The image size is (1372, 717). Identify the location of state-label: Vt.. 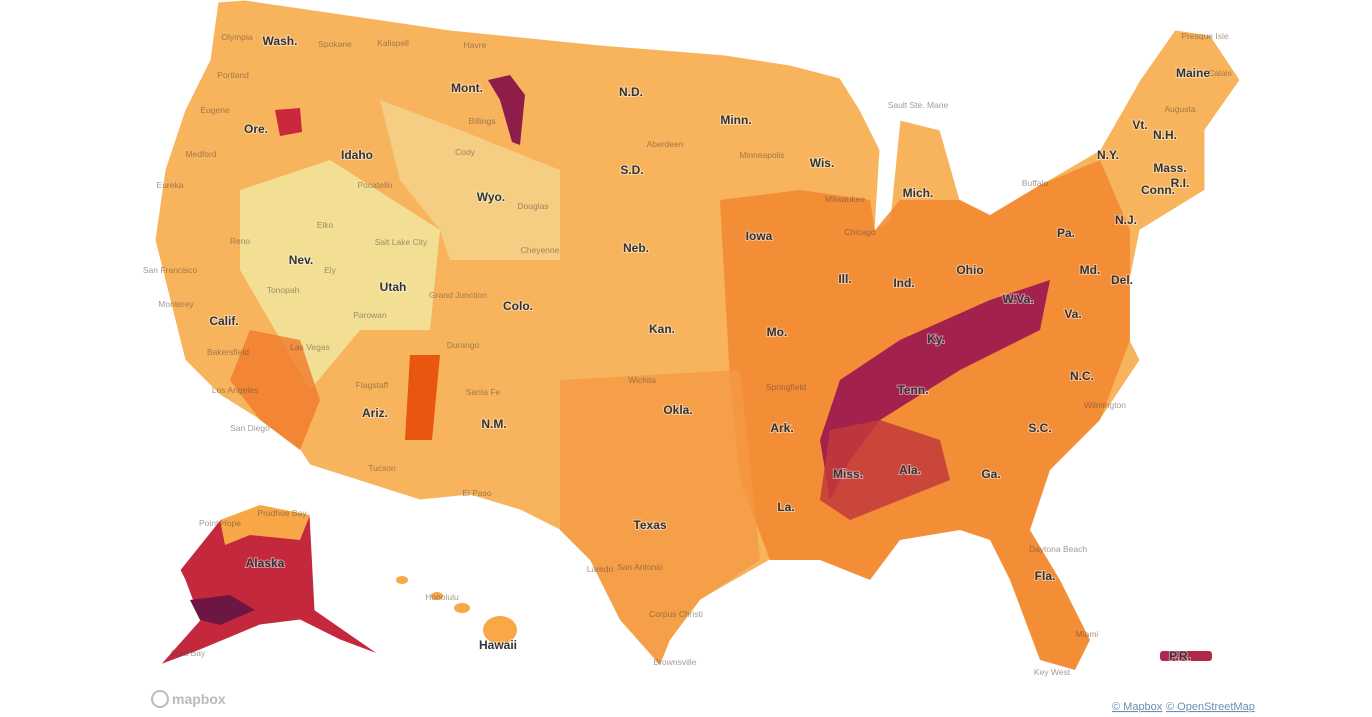
(1139, 125).